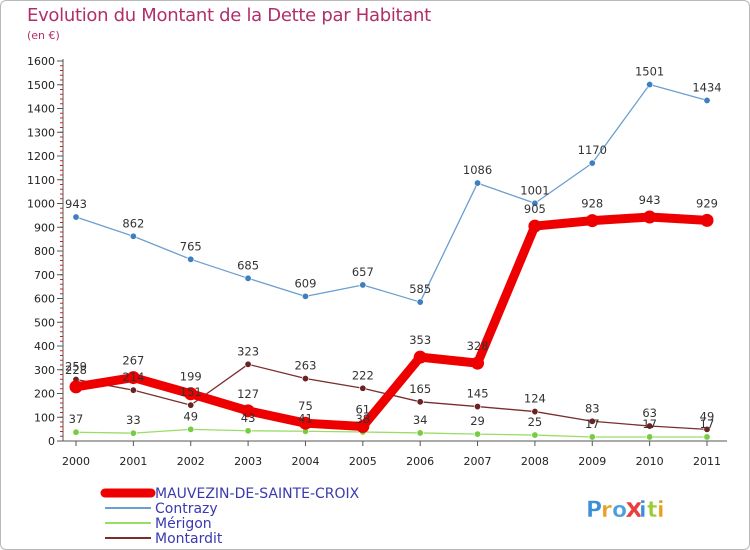 The image size is (750, 550). Describe the element at coordinates (76, 461) in the screenshot. I see `x-tick-label: 2000` at that location.